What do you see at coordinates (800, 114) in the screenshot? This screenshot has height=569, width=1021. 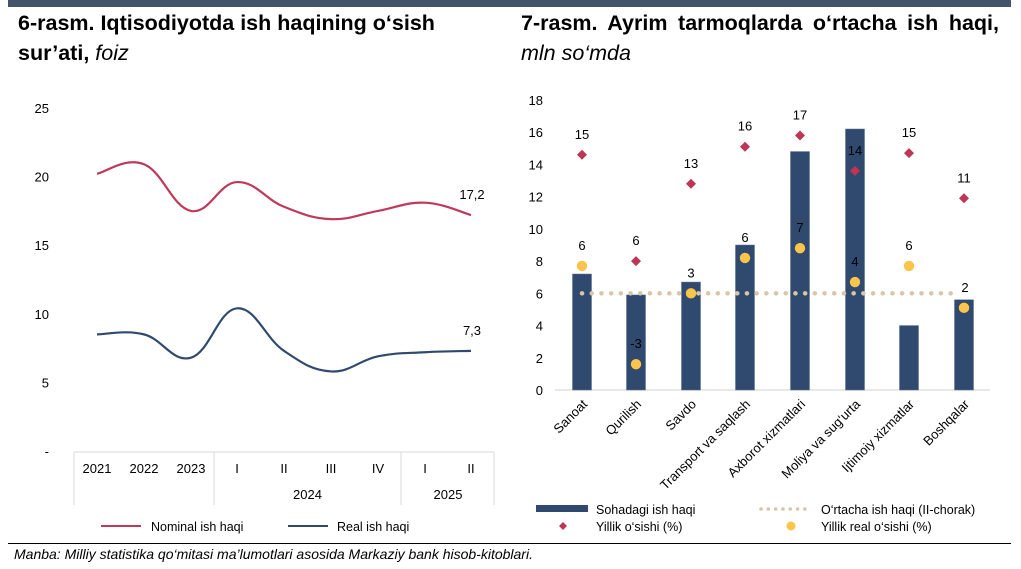 I see `annual-growth-label: 17` at bounding box center [800, 114].